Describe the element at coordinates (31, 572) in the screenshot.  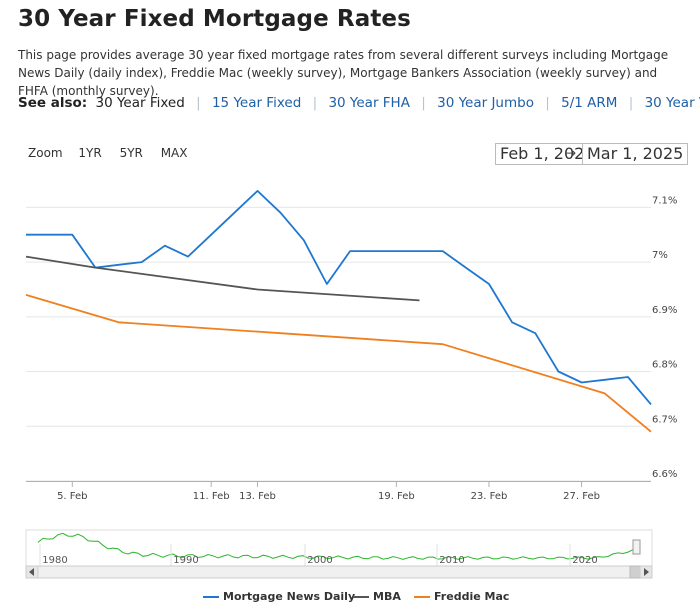
I see `chevron-left-icon` at that location.